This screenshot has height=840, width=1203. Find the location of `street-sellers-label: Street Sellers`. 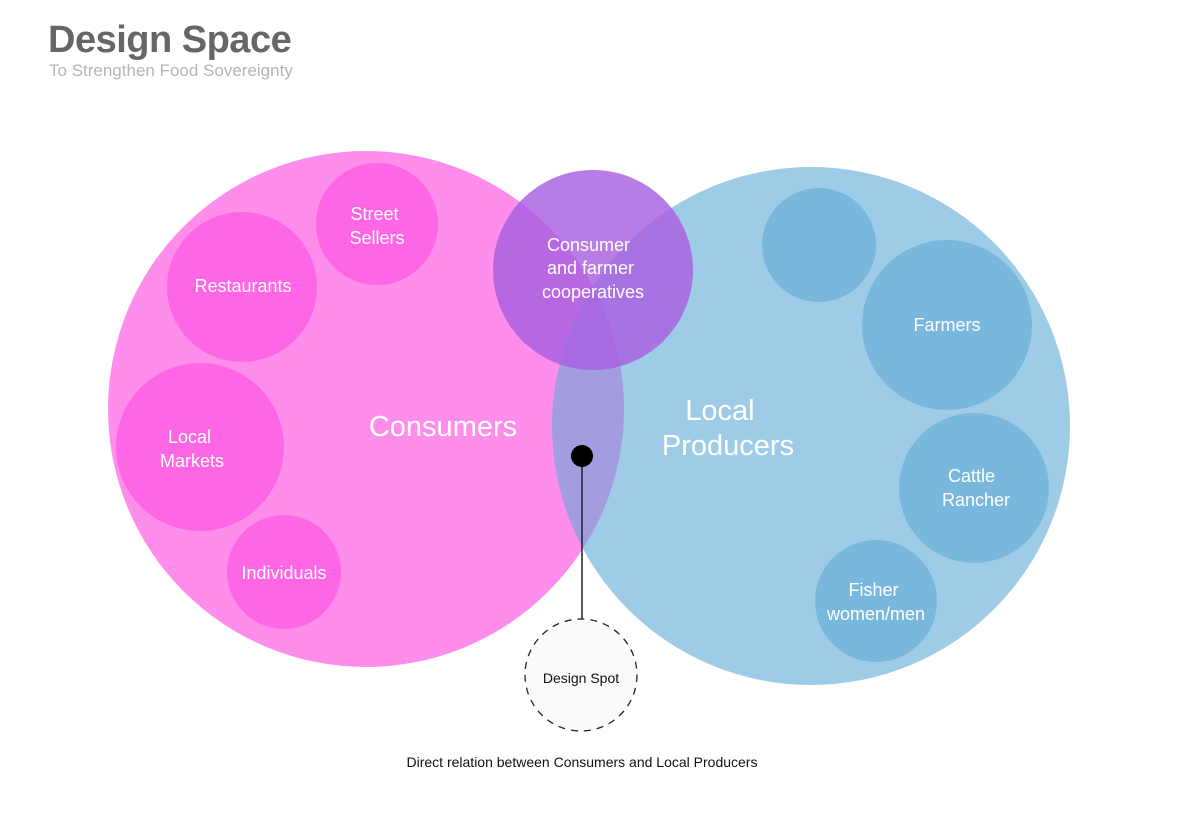

street-sellers-label: Street Sellers is located at coordinates (376, 226).